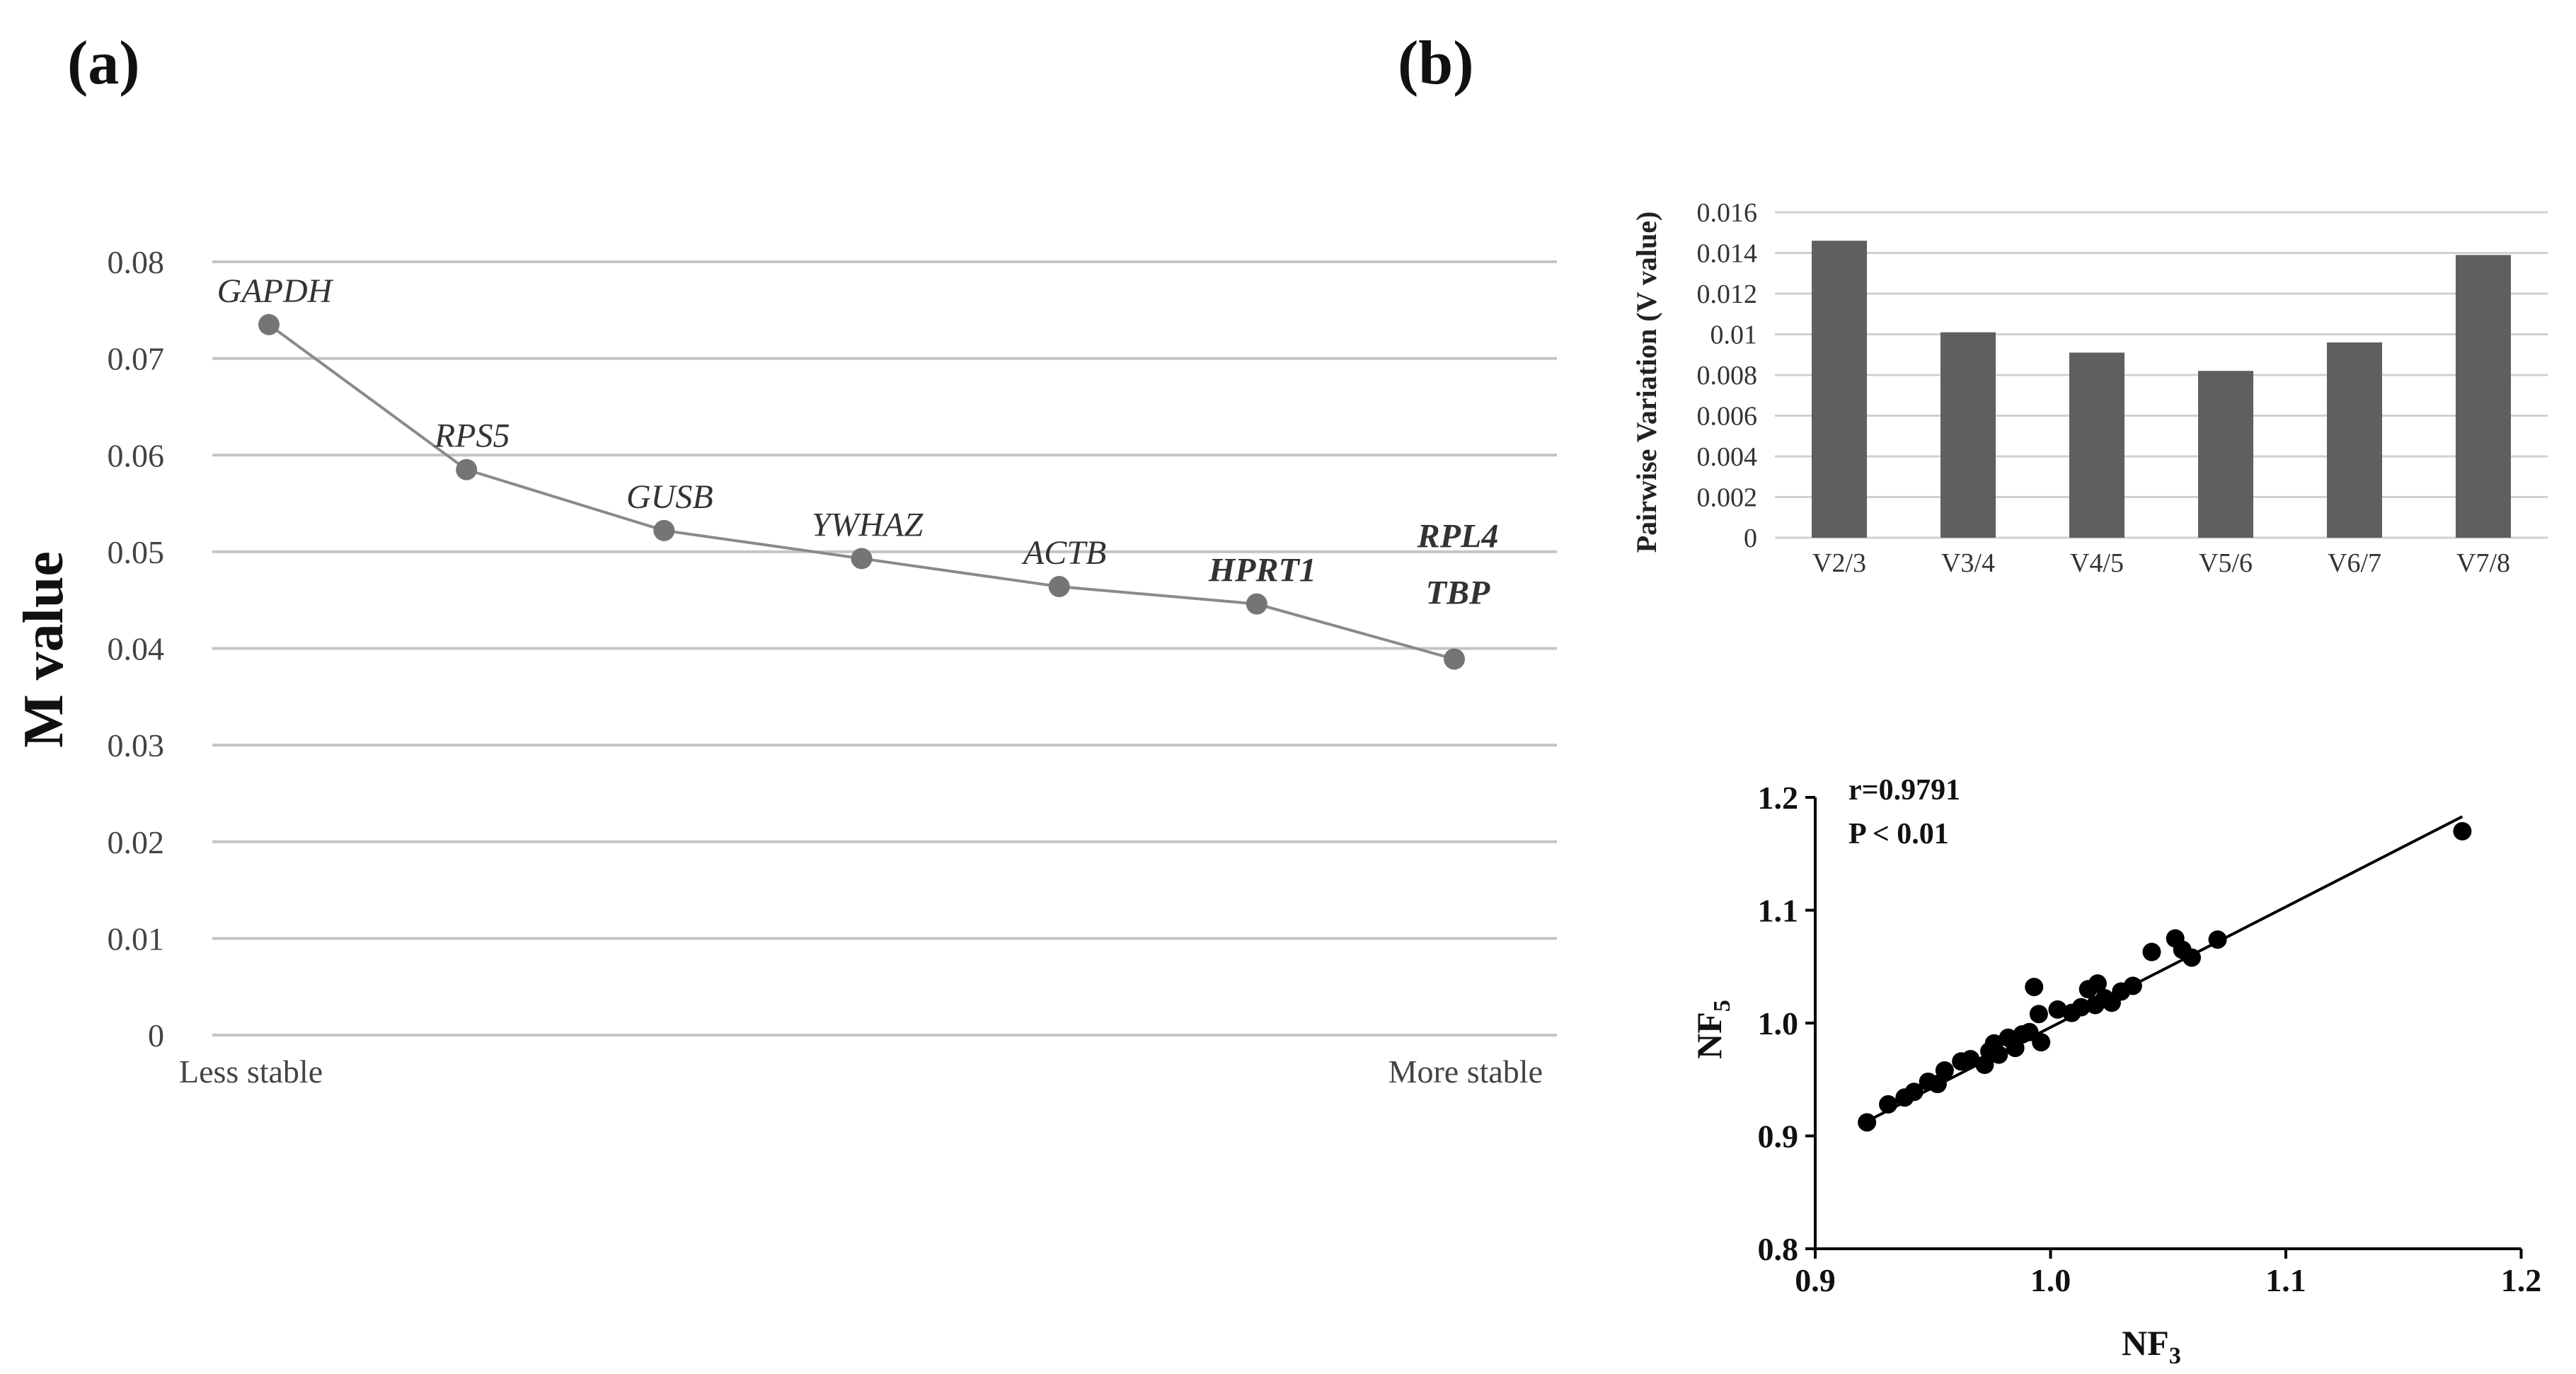 The width and height of the screenshot is (2576, 1374). I want to click on y-tick-label: 0.03, so click(137, 745).